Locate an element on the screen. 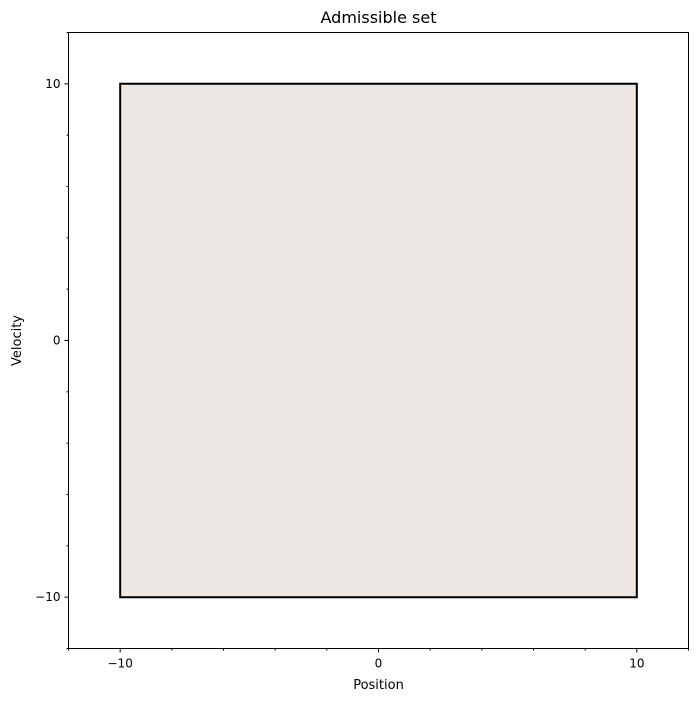  x-axis-label: Position is located at coordinates (378, 685).